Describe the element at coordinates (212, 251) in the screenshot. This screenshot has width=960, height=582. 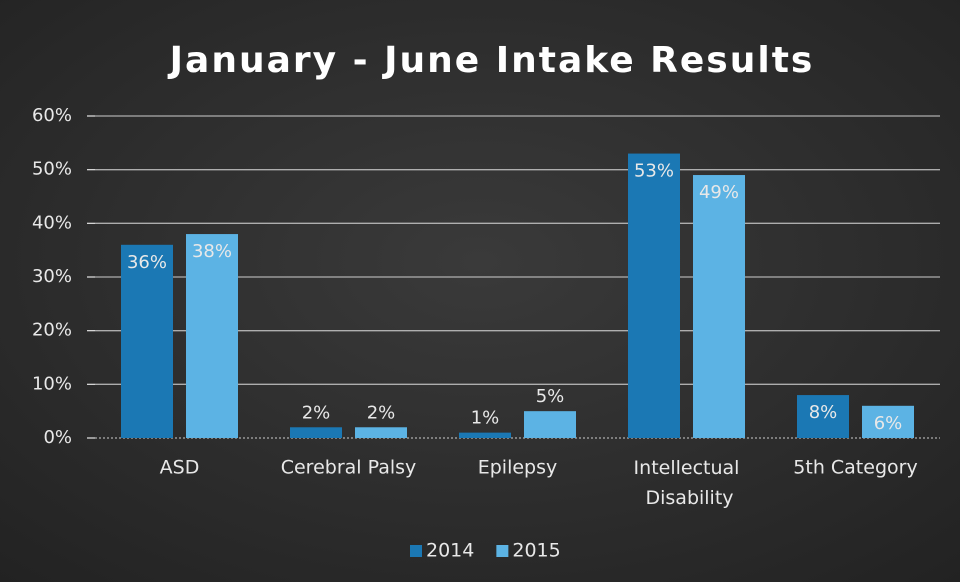
I see `value-label: 38%` at that location.